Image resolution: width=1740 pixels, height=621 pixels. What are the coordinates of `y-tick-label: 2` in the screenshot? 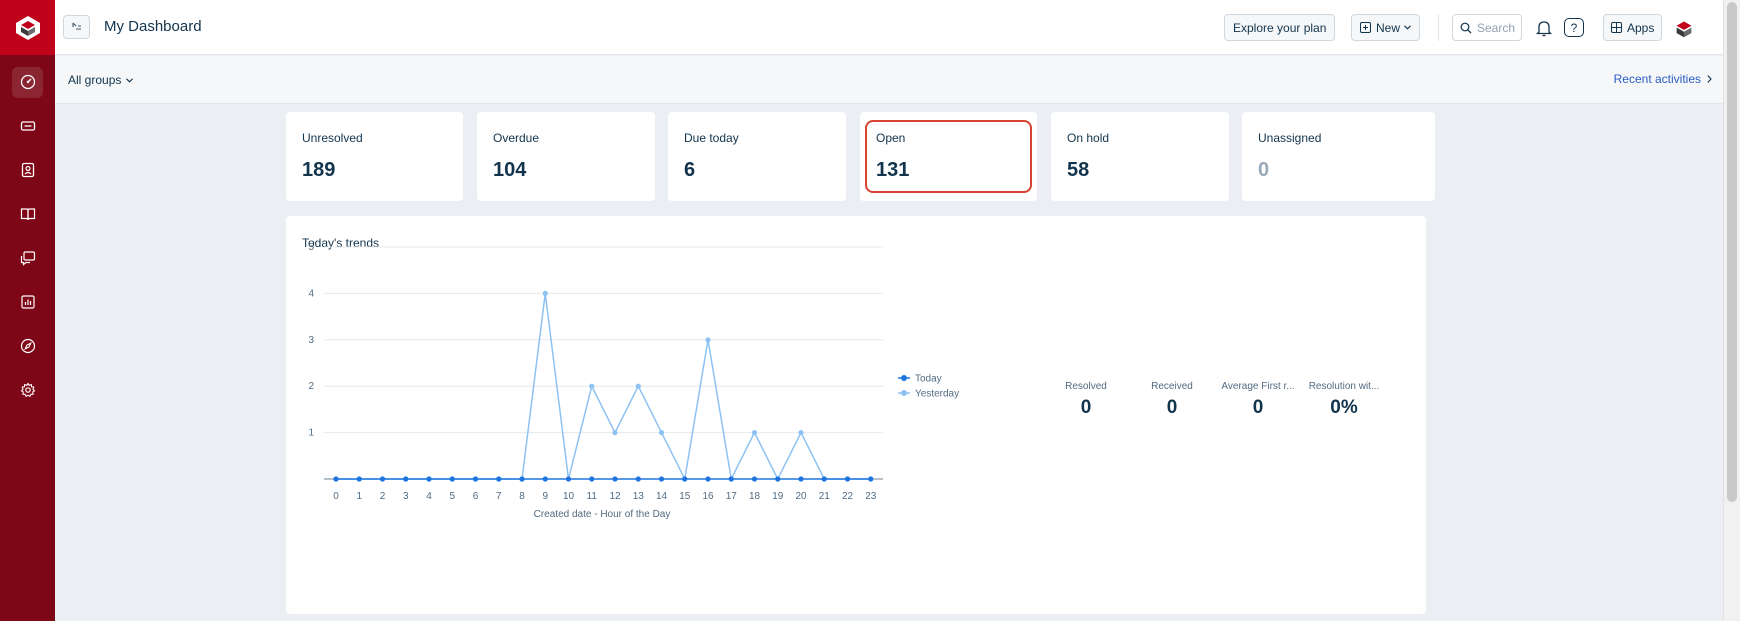 It's located at (311, 386).